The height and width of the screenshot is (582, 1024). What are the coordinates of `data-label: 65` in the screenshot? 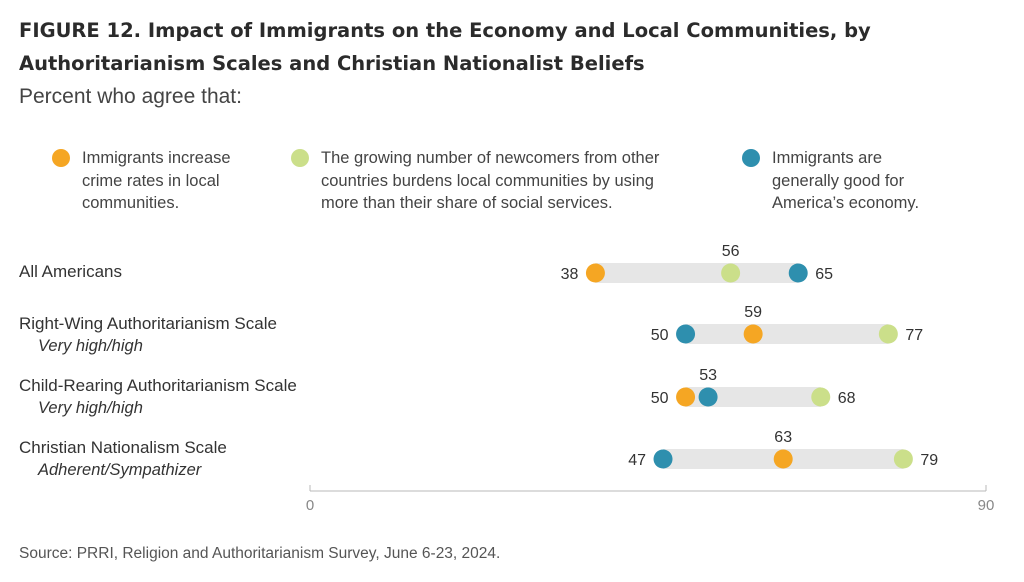 It's located at (824, 274).